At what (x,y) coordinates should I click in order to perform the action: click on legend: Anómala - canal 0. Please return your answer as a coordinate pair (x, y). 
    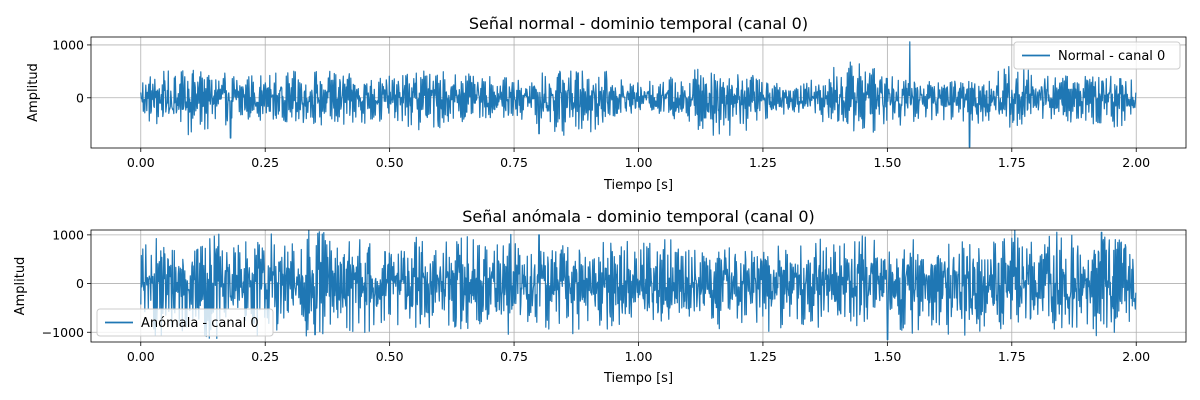
    Looking at the image, I should click on (185, 322).